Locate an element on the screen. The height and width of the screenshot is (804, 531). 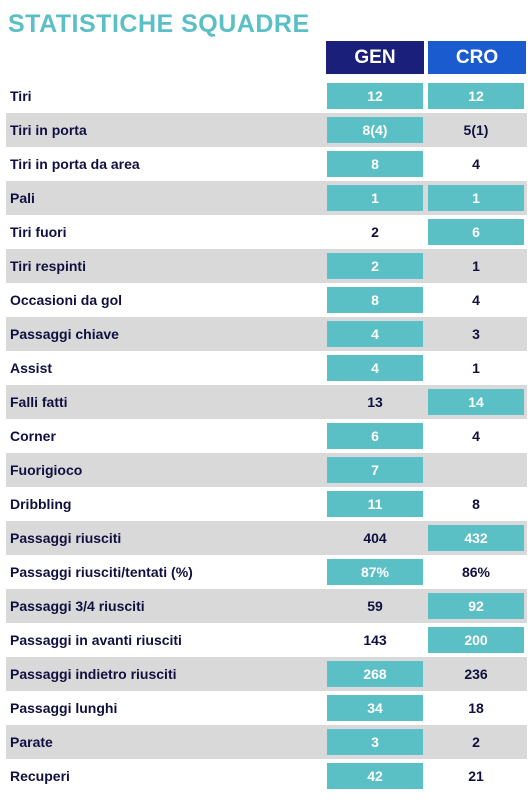
stat-value-home: 6 is located at coordinates (375, 436).